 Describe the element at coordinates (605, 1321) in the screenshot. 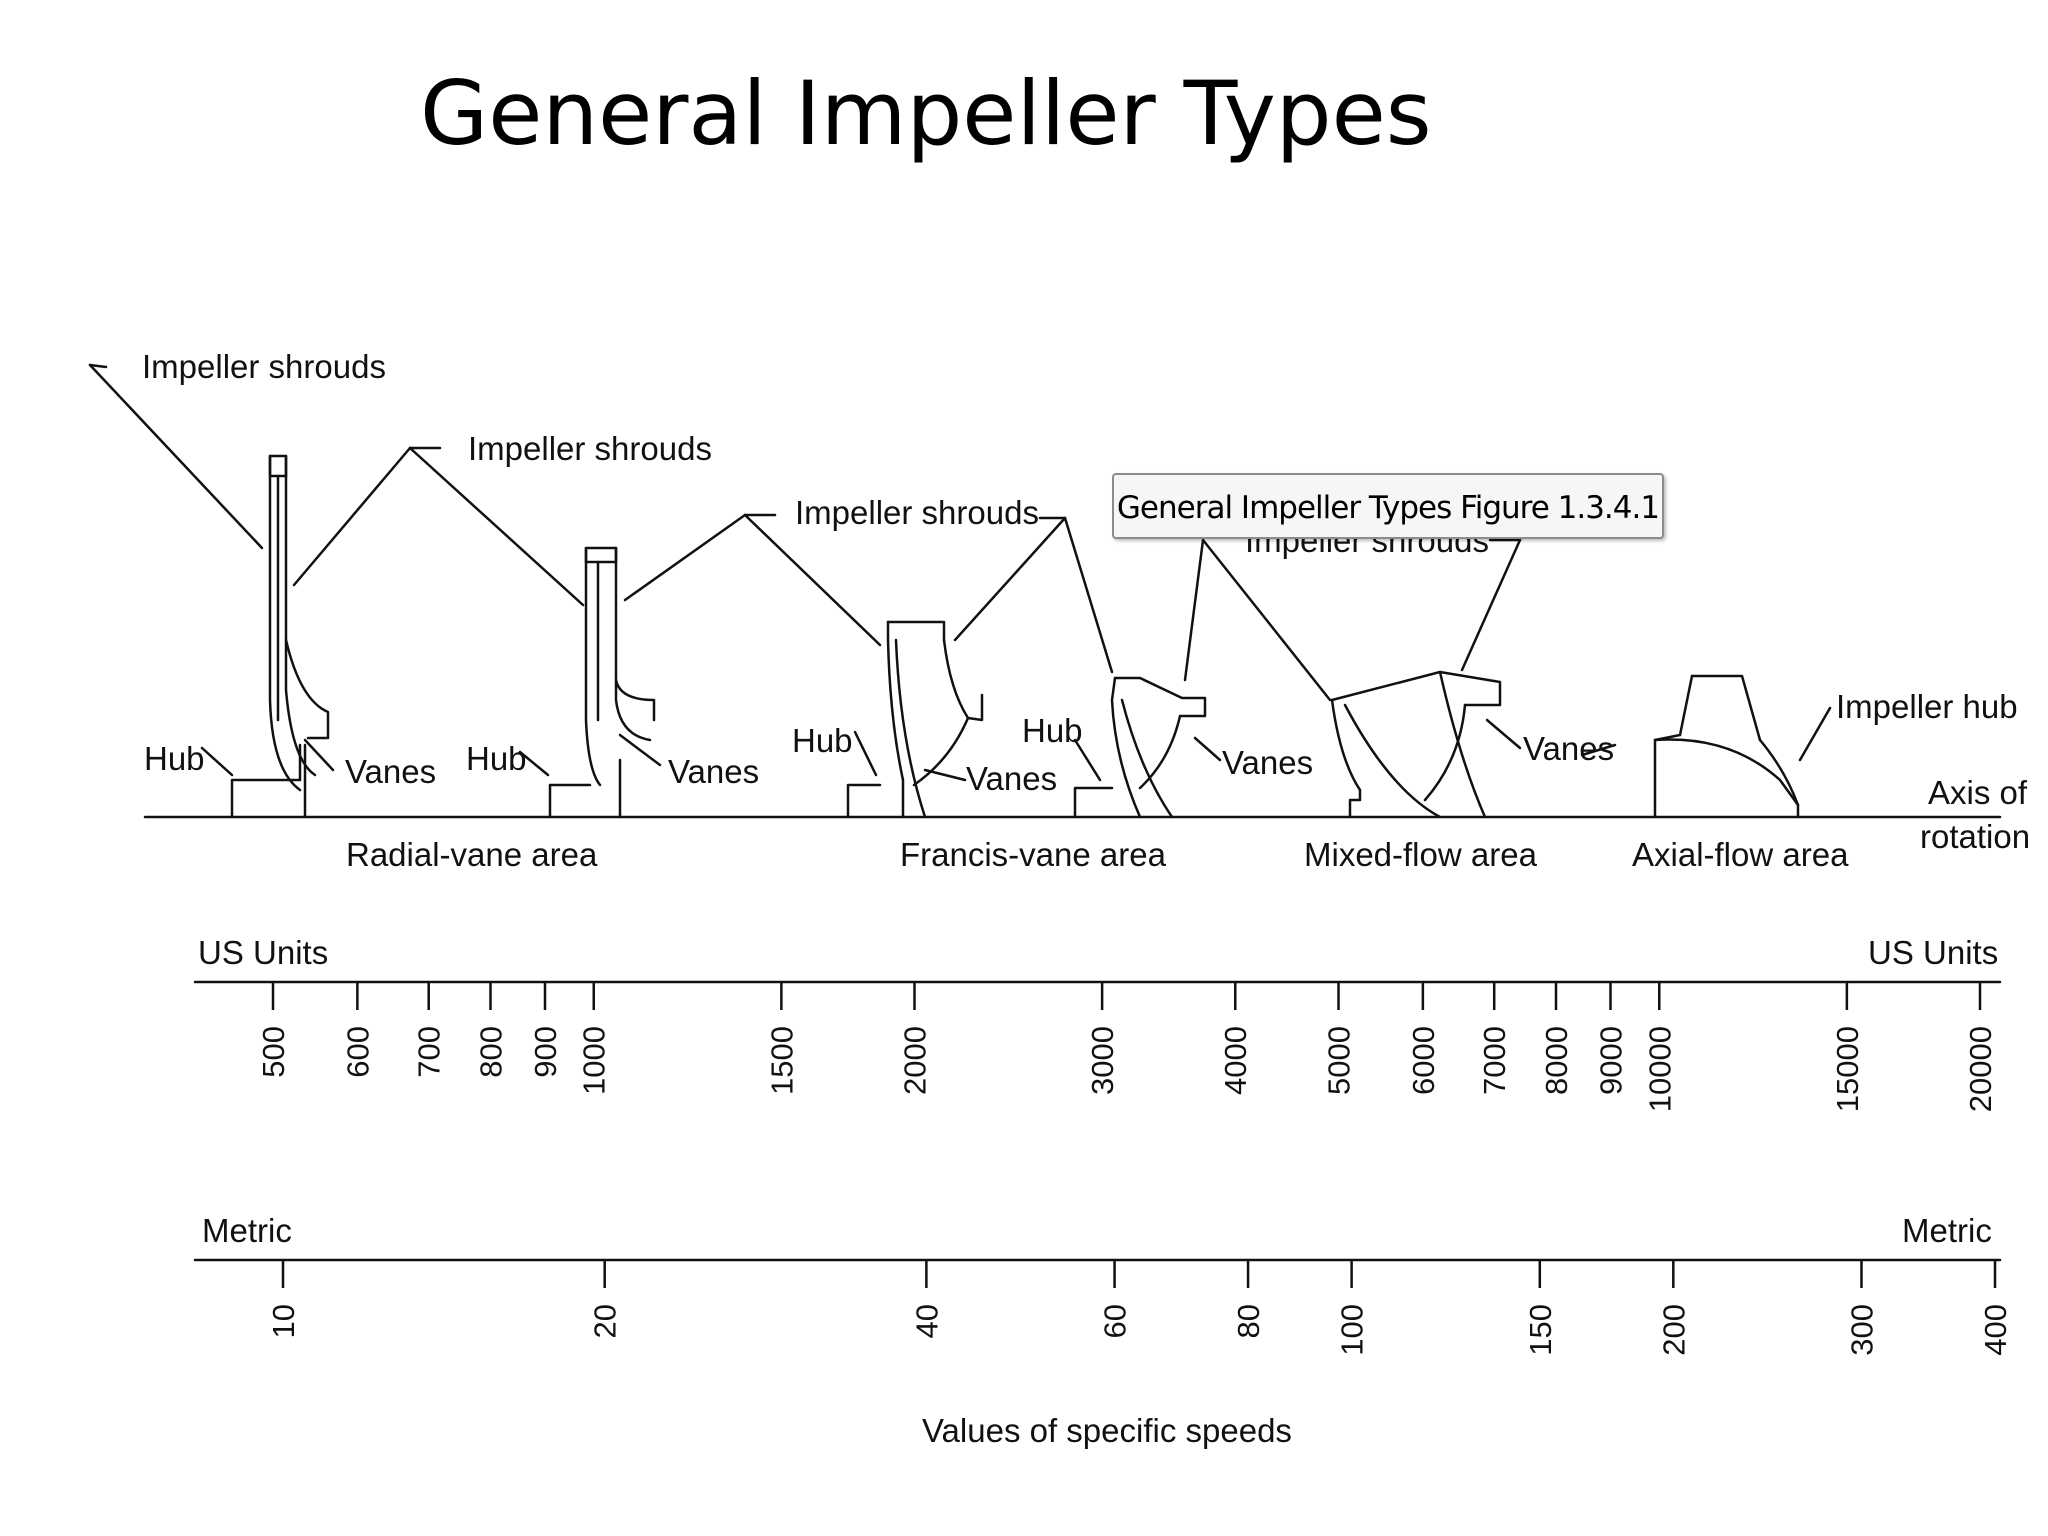

I see `metric-tick-label-20: 20` at that location.